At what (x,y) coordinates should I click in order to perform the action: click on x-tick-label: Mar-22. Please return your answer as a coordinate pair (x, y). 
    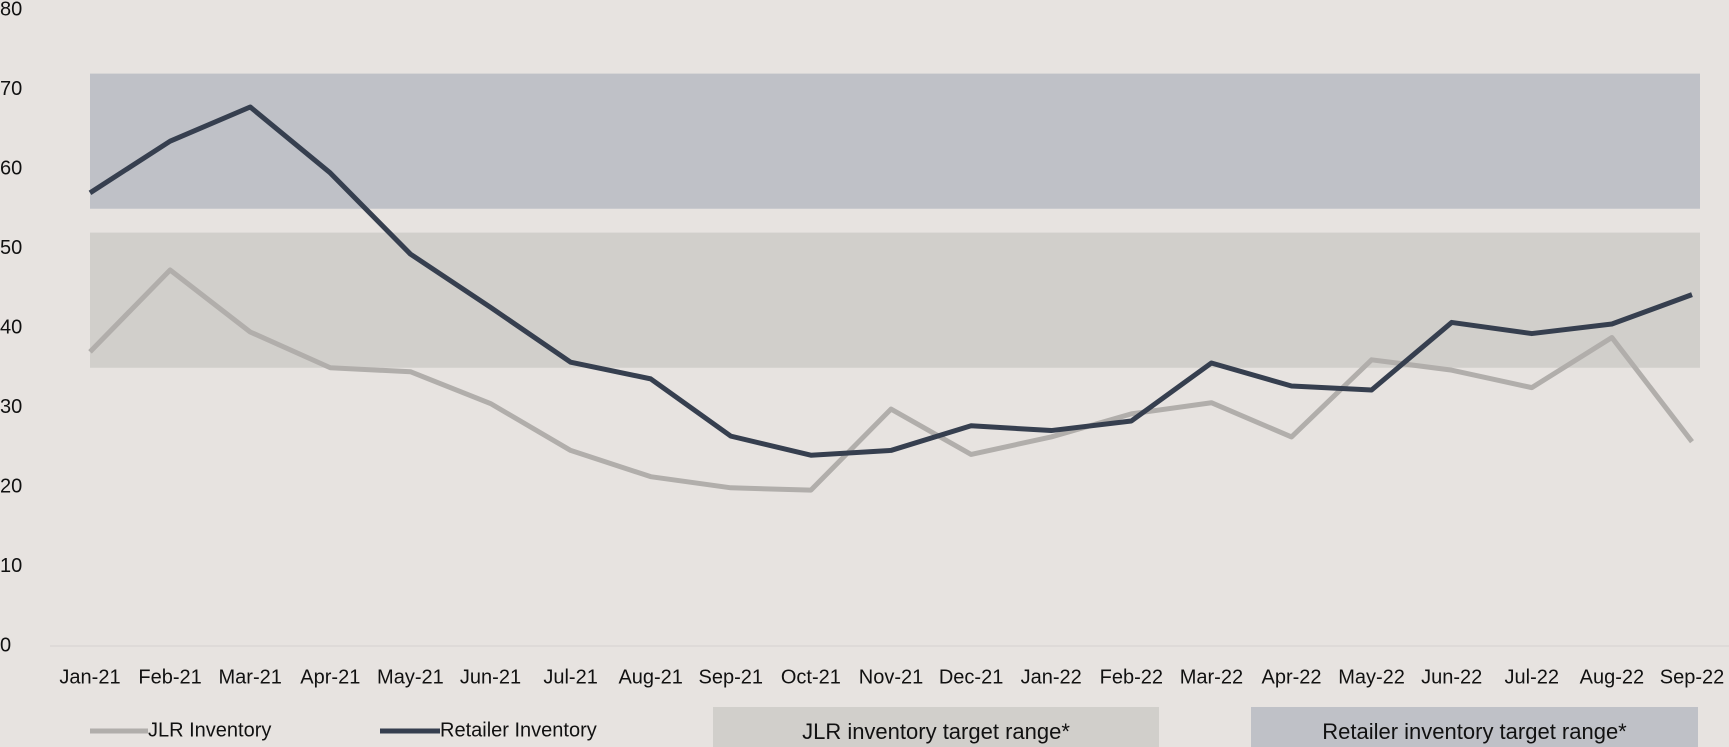
    Looking at the image, I should click on (1211, 677).